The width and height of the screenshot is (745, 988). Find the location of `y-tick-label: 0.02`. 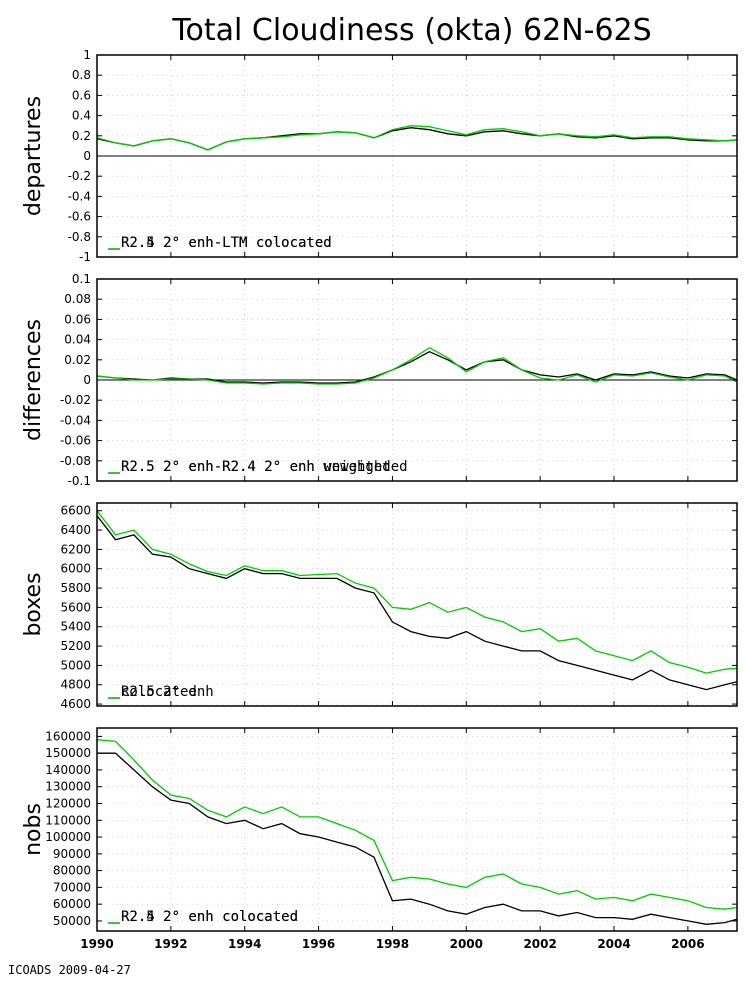

y-tick-label: 0.02 is located at coordinates (77, 360).